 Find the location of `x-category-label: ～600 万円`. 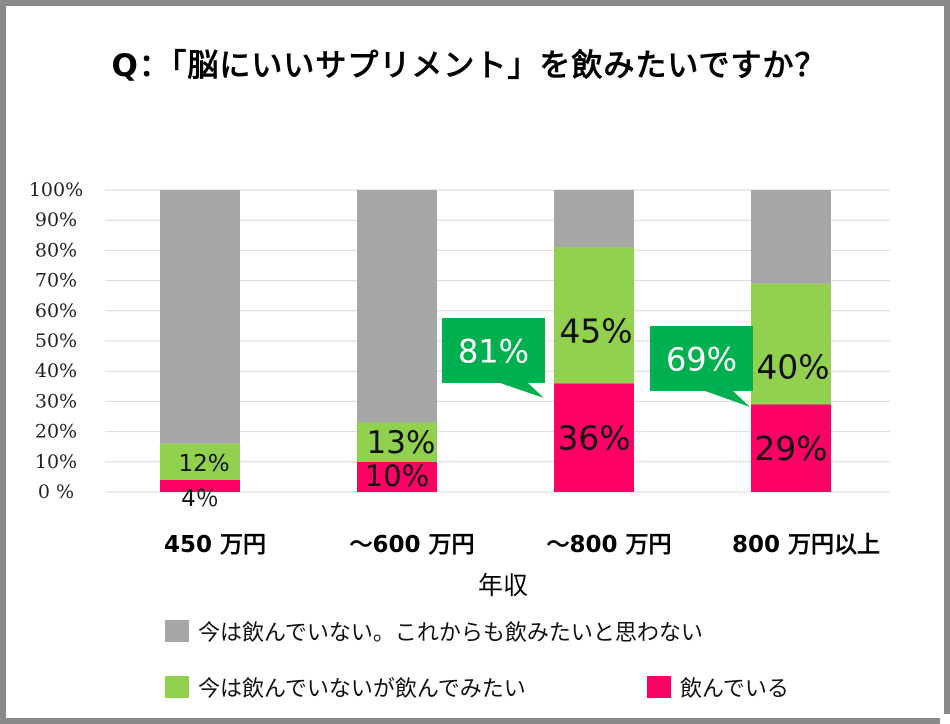

x-category-label: ～600 万円 is located at coordinates (411, 545).